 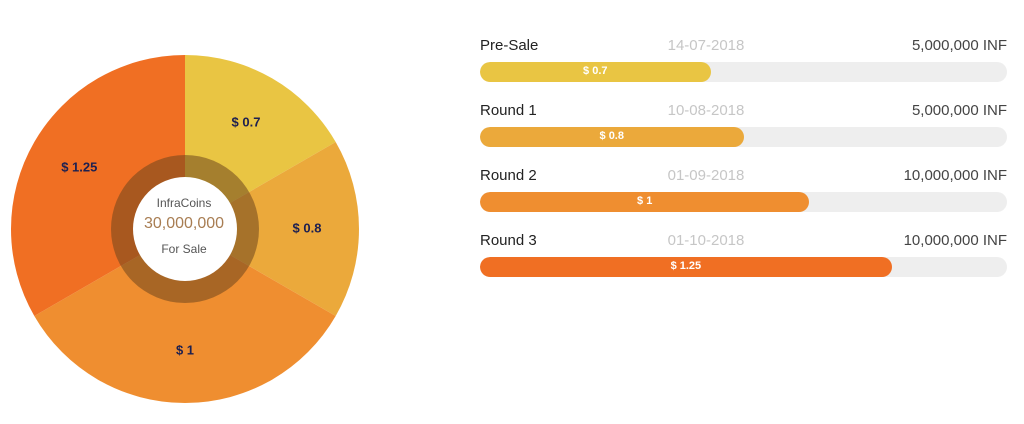 I want to click on donut-hole, so click(x=185, y=229).